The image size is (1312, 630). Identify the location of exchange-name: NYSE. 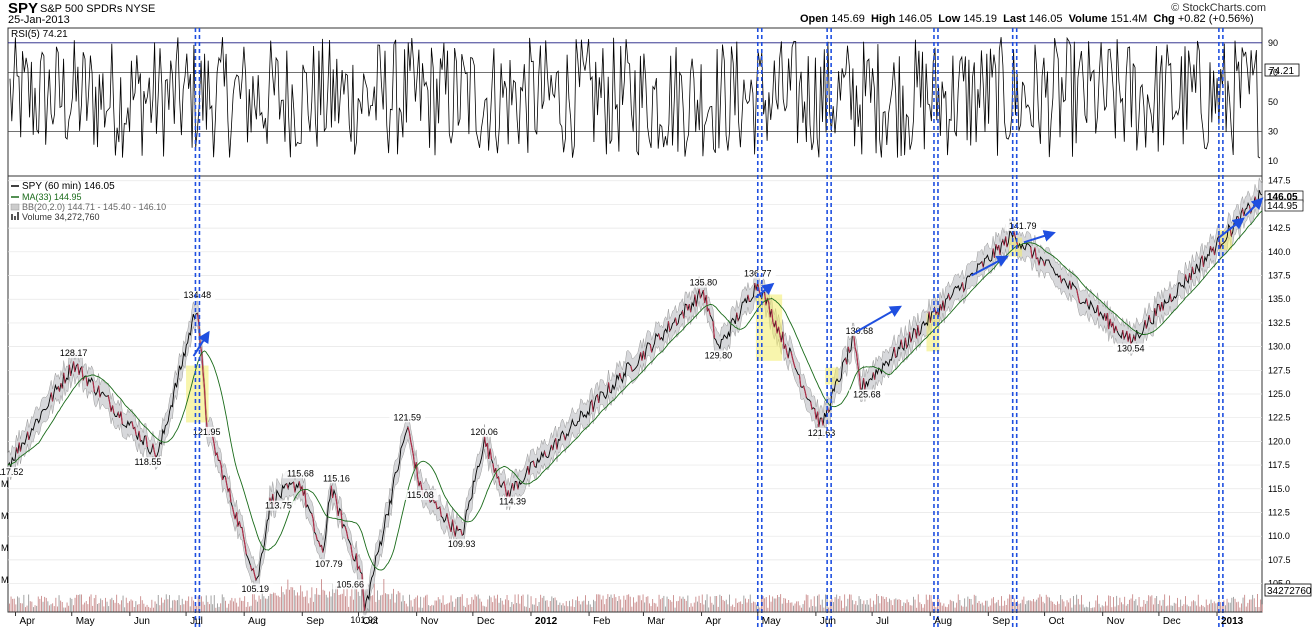
(140, 9).